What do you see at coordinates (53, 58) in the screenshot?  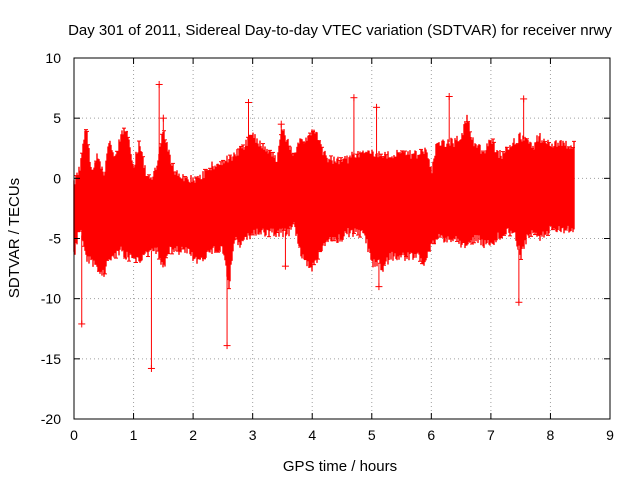 I see `y-tick-label: 10` at bounding box center [53, 58].